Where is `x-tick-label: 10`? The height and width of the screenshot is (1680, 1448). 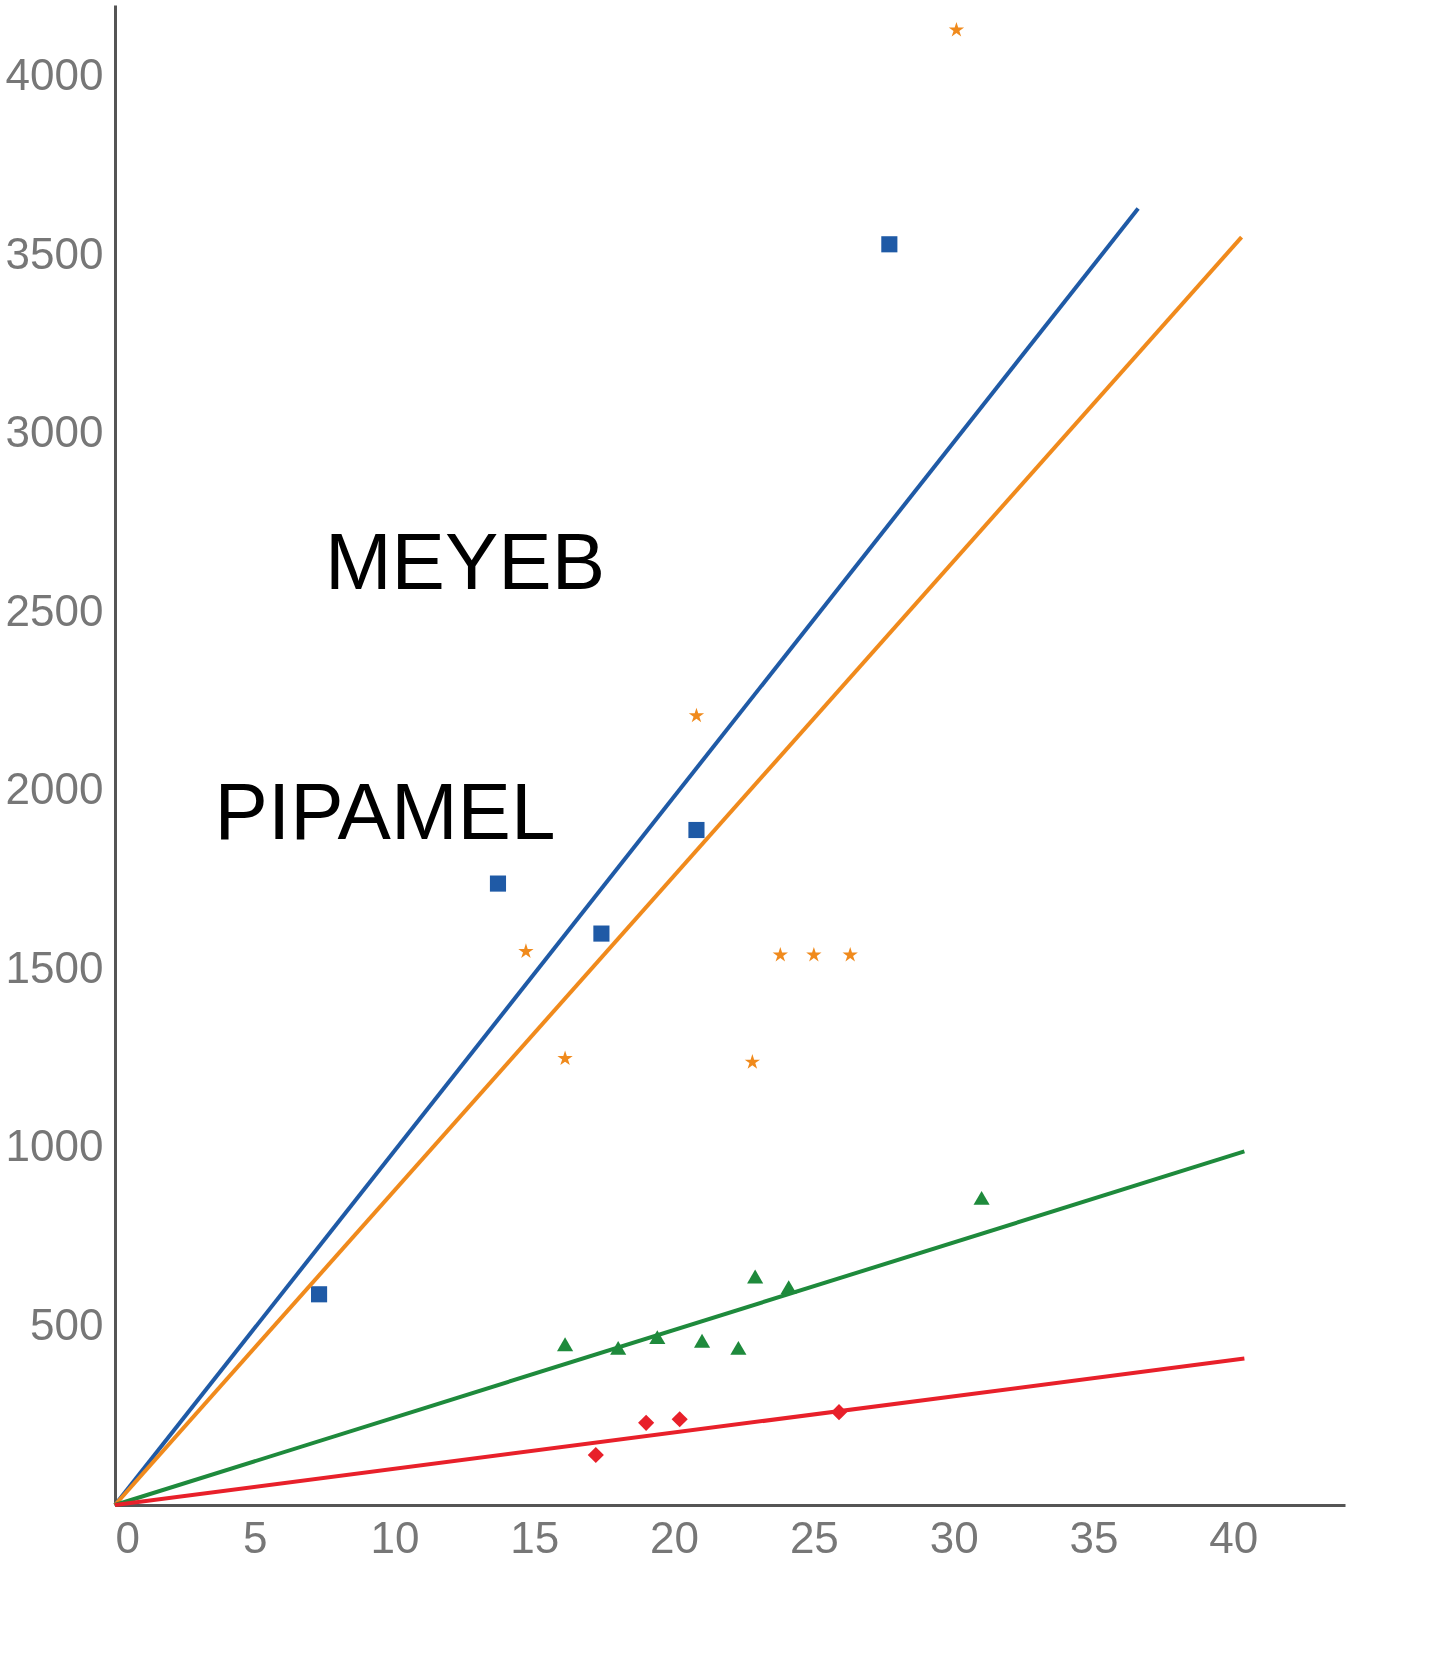
x-tick-label: 10 is located at coordinates (395, 1537).